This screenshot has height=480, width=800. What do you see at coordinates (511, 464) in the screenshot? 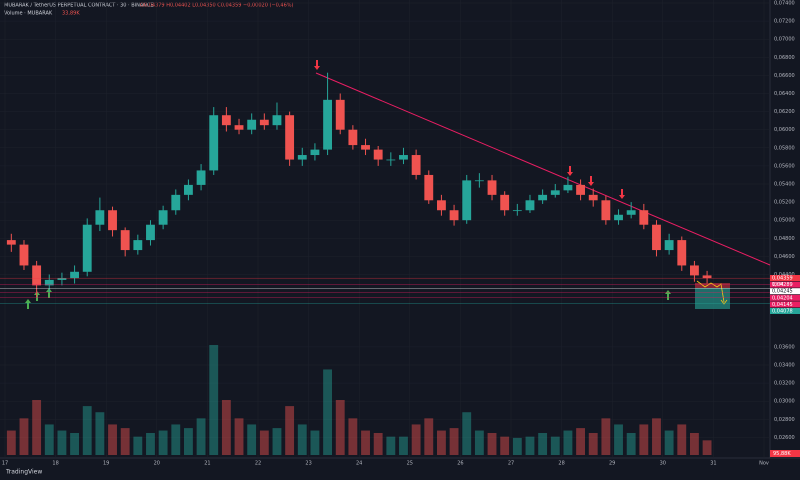
I see `x-tick-label: 27` at bounding box center [511, 464].